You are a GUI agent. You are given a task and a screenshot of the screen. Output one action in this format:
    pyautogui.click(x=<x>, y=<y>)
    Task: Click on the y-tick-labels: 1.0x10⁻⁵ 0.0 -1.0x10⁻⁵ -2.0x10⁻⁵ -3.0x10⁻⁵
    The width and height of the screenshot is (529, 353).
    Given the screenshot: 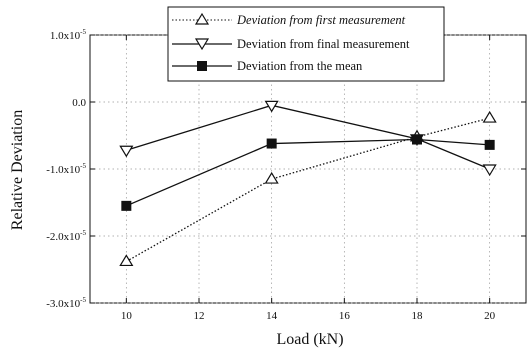 What is the action you would take?
    pyautogui.click(x=66, y=169)
    